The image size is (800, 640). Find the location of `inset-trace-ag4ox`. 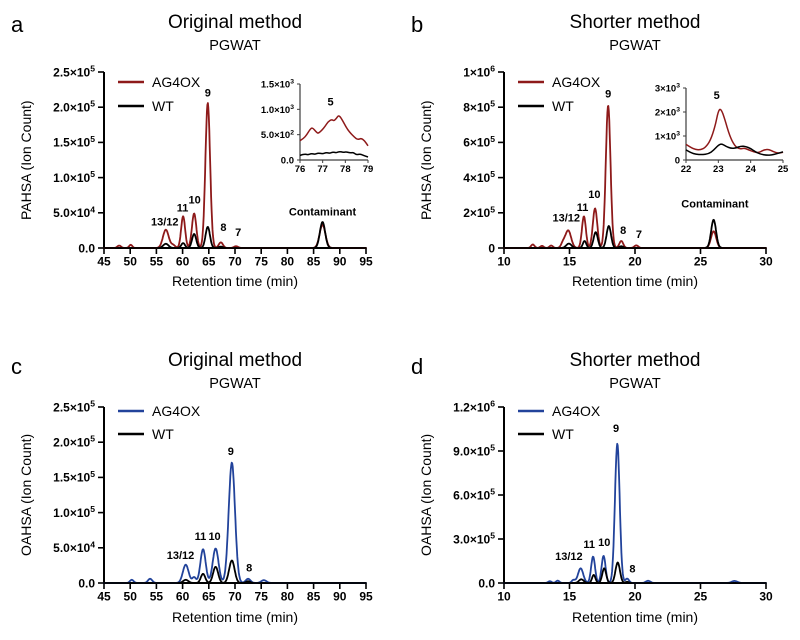

inset-trace-ag4ox is located at coordinates (734, 131).